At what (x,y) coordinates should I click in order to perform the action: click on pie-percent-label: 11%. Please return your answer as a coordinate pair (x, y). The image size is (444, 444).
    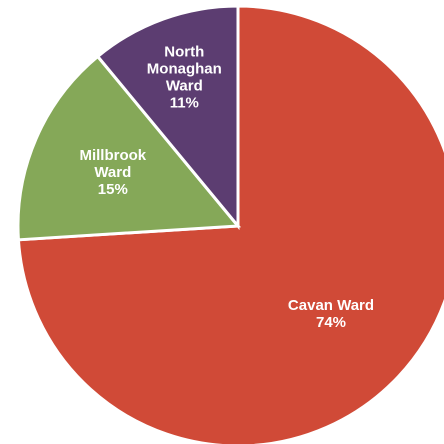
    Looking at the image, I should click on (184, 103).